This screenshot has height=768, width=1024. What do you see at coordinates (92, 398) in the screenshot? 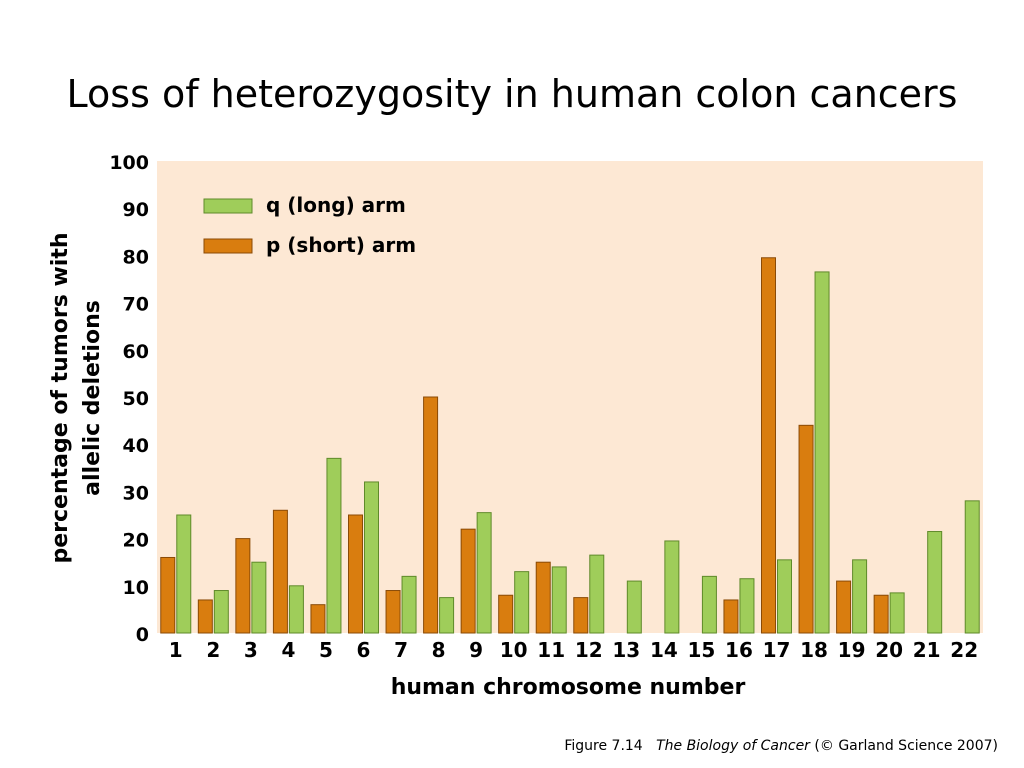
I see `y-axis-label-line-2: allelic deletions` at bounding box center [92, 398].